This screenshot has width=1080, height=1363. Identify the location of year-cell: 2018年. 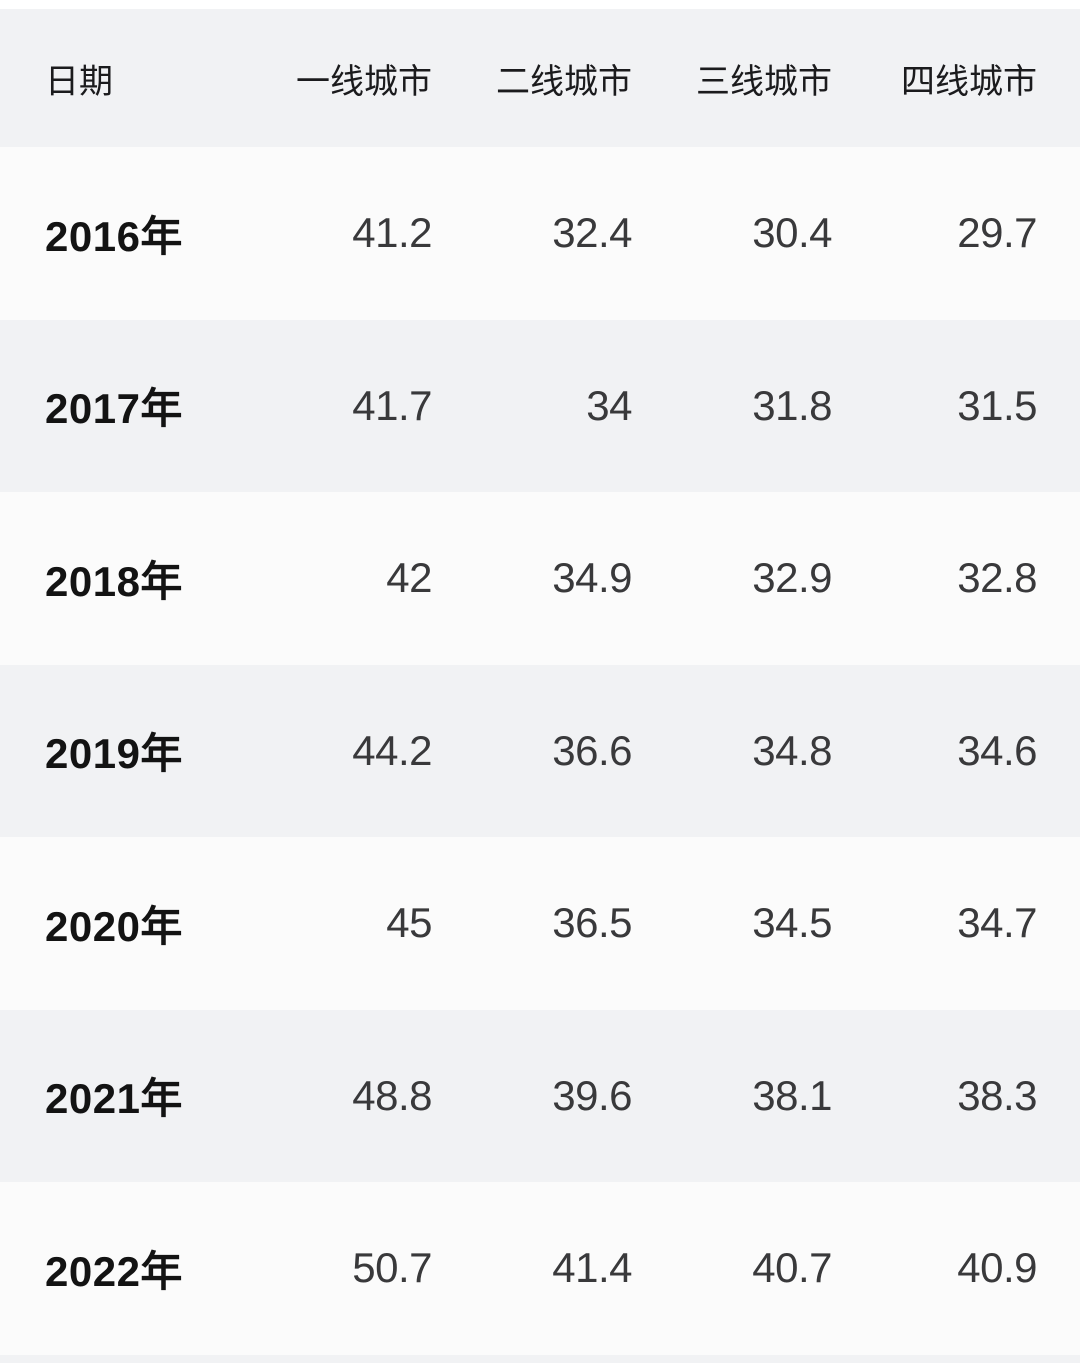
(114, 581).